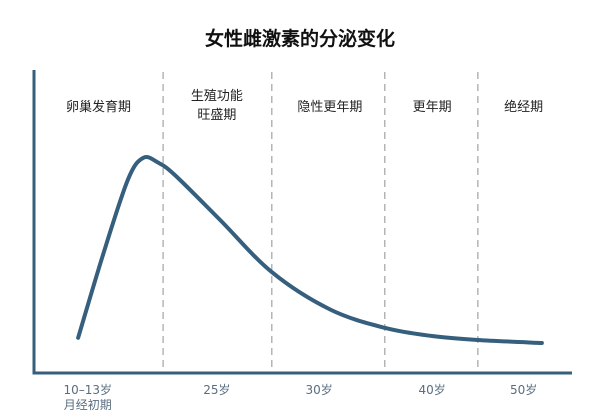 This screenshot has width=600, height=415. I want to click on x-tick-label: 10–13岁月经初期, so click(88, 397).